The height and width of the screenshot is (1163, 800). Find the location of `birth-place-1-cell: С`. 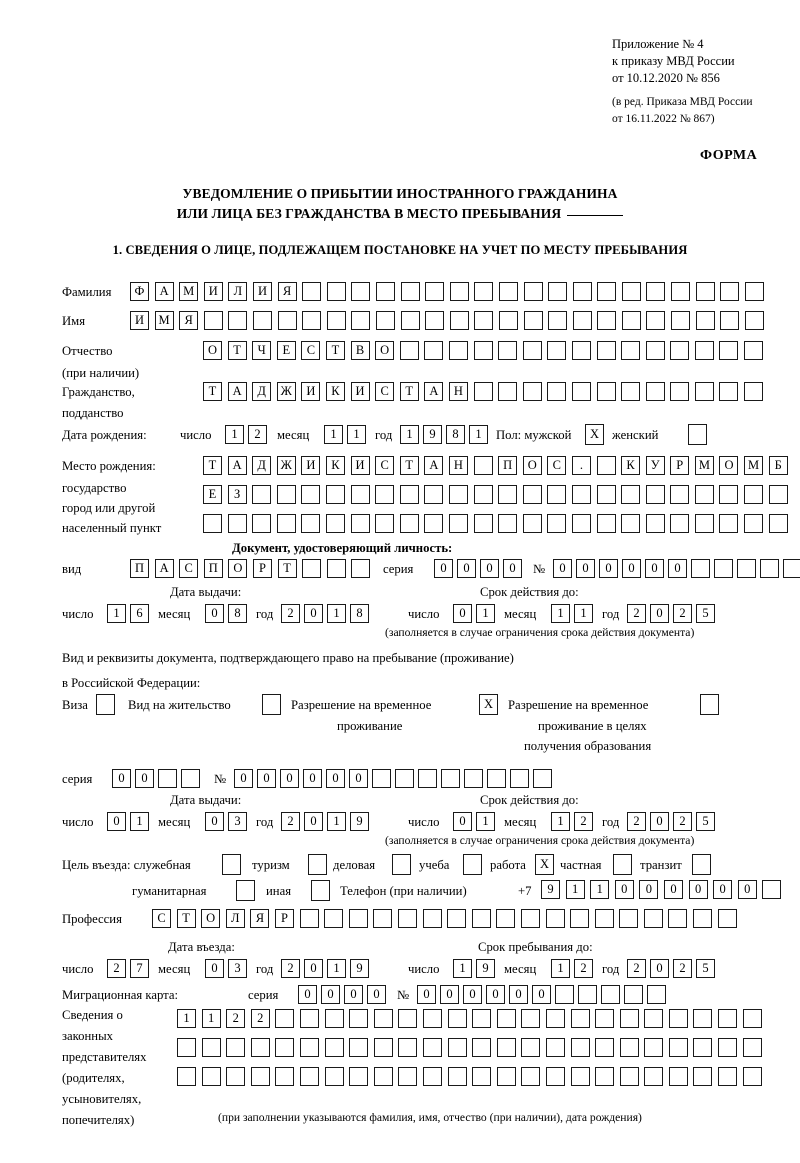

birth-place-1-cell: С is located at coordinates (557, 465).